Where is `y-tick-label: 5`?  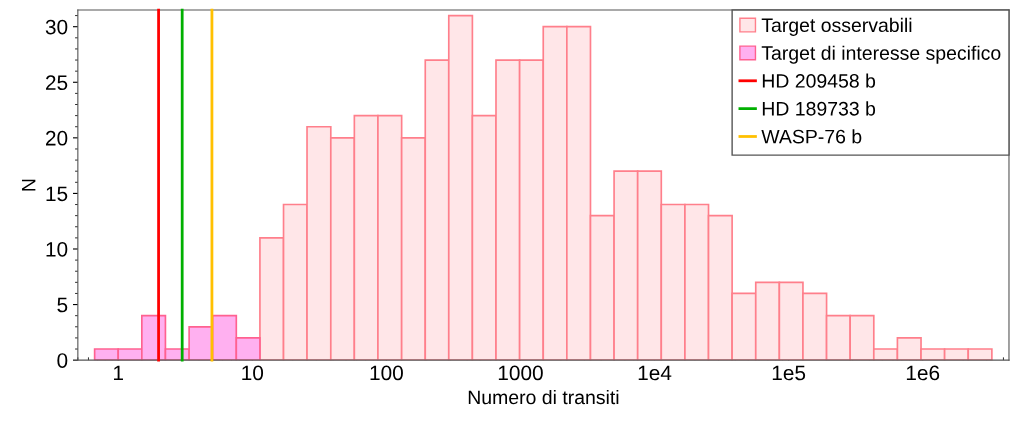 y-tick-label: 5 is located at coordinates (62, 305).